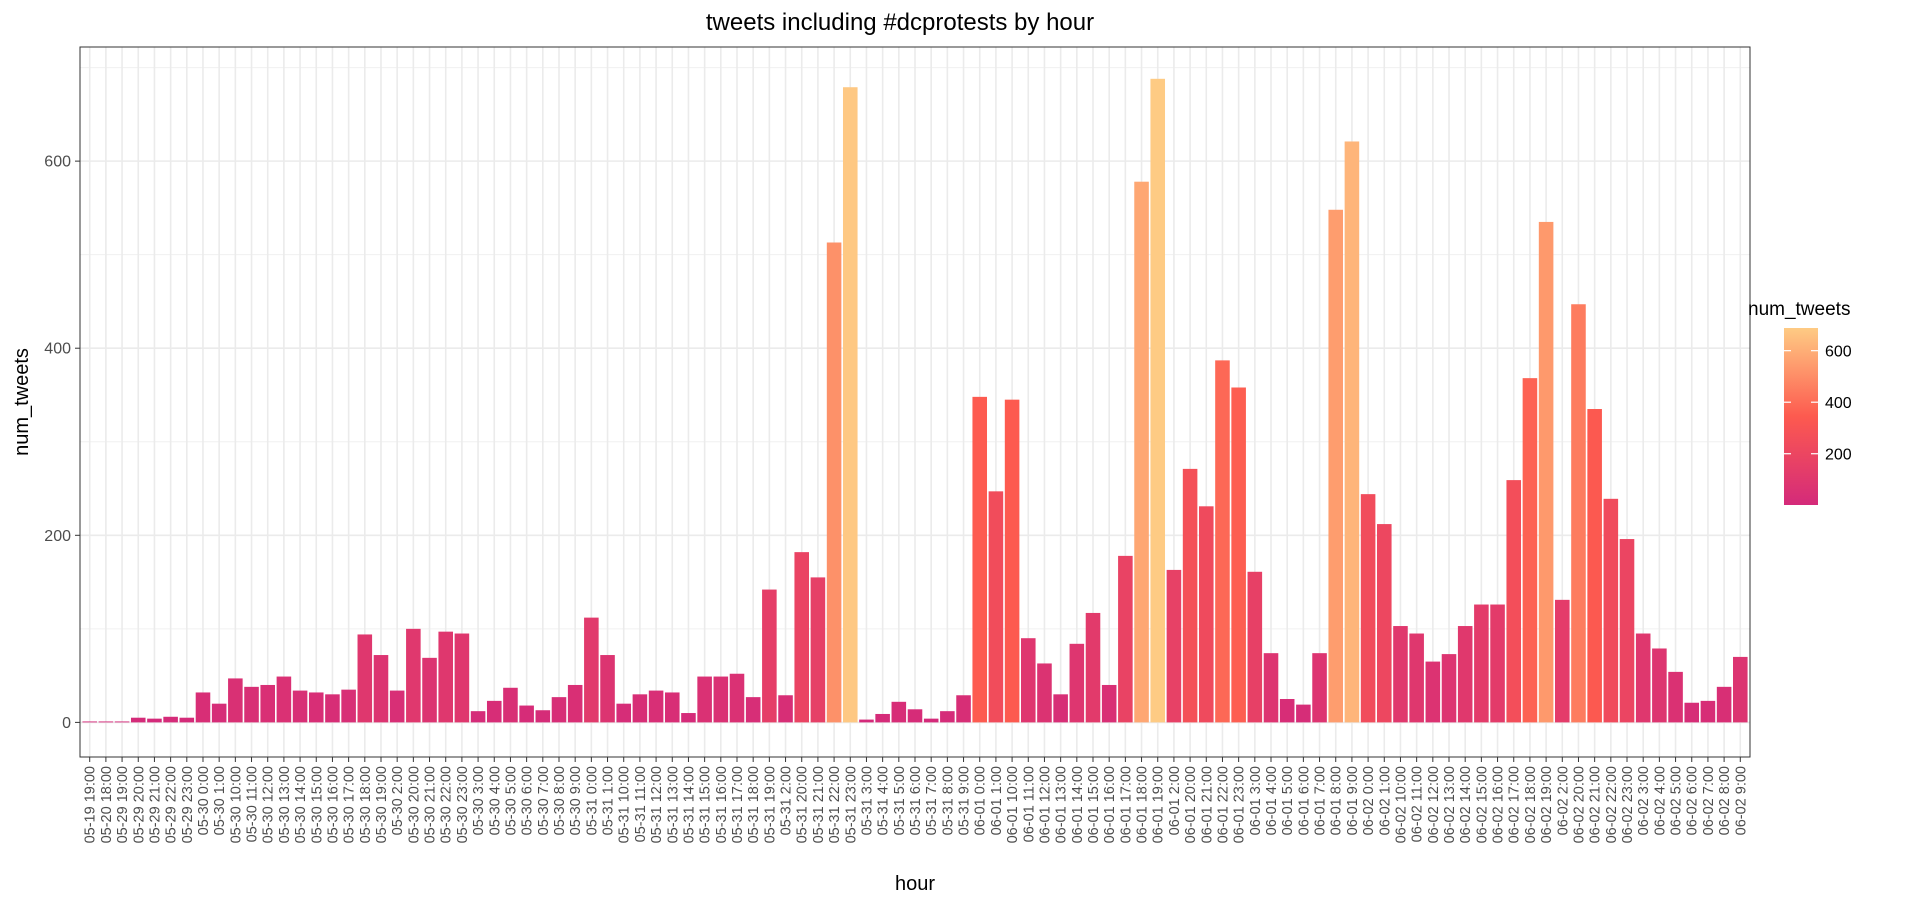 Image resolution: width=1920 pixels, height=898 pixels. What do you see at coordinates (188, 804) in the screenshot?
I see `x-tick-label: 05-29 23:00` at bounding box center [188, 804].